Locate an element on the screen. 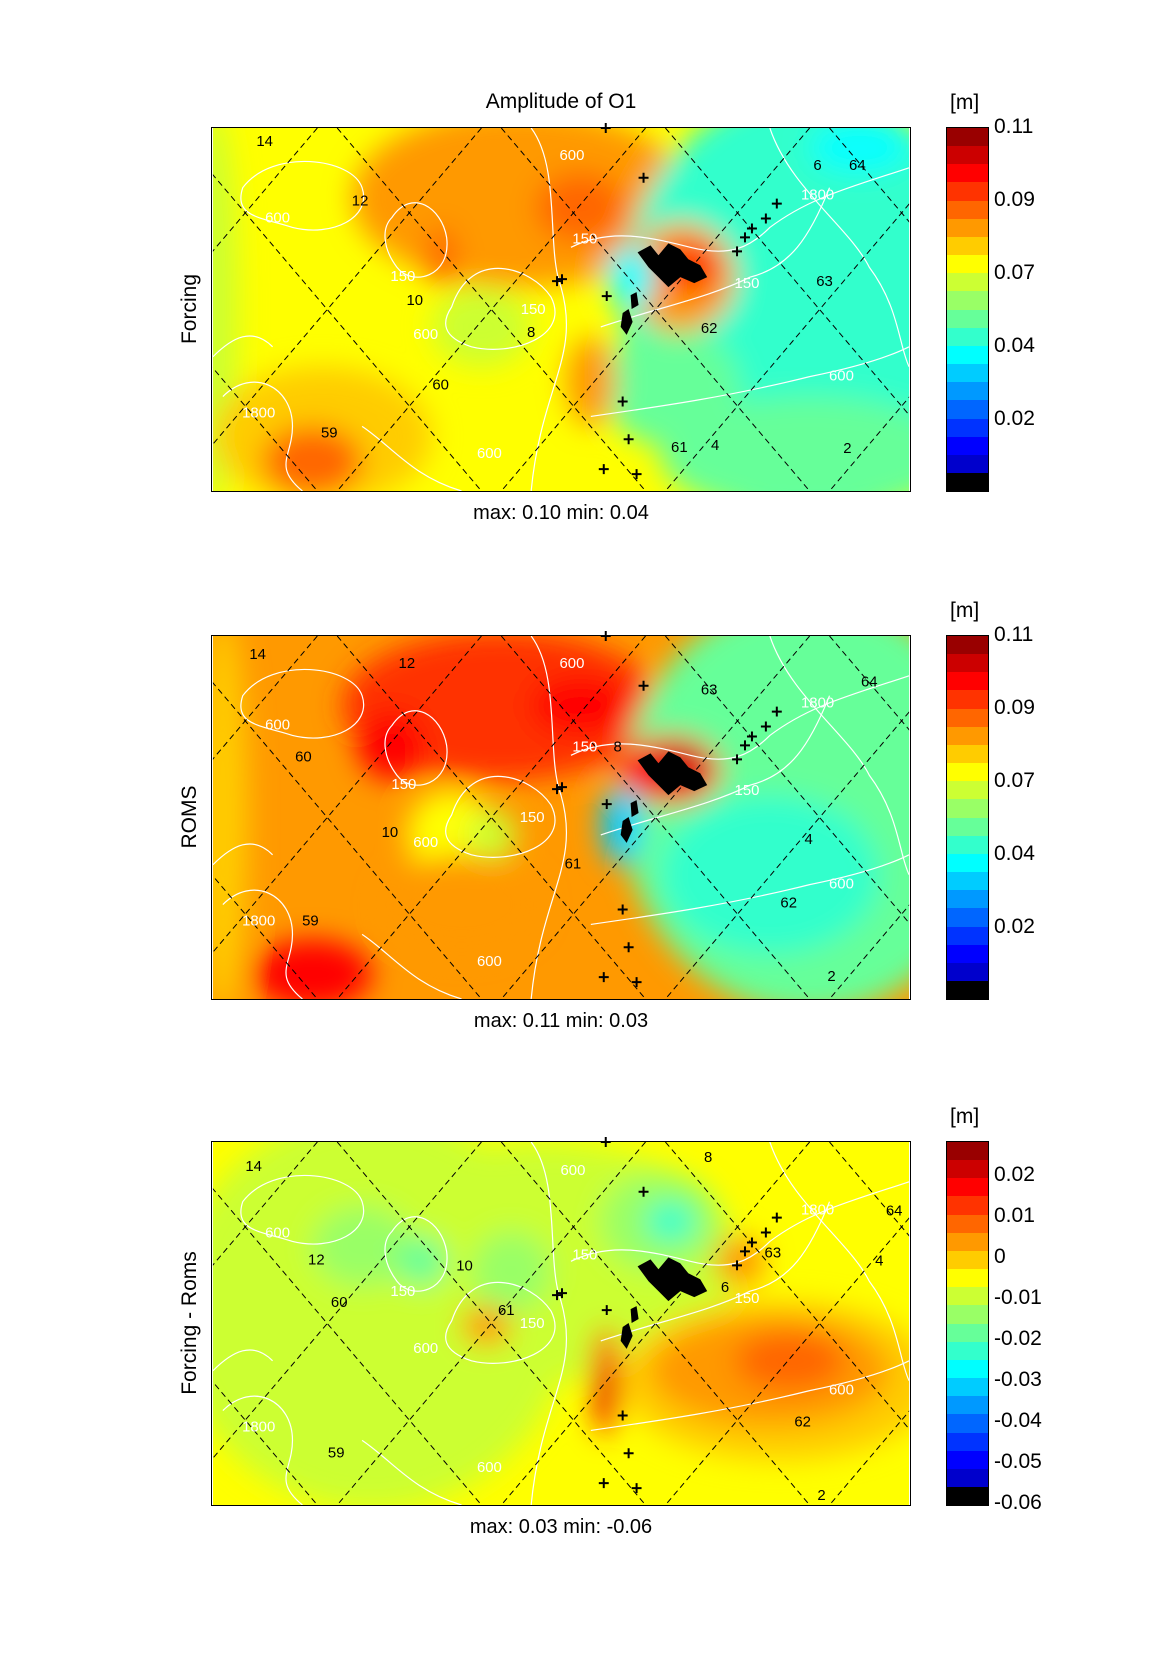 This screenshot has width=1166, height=1679. panel-stats: max: 0.11 min: 0.03 is located at coordinates (561, 1021).